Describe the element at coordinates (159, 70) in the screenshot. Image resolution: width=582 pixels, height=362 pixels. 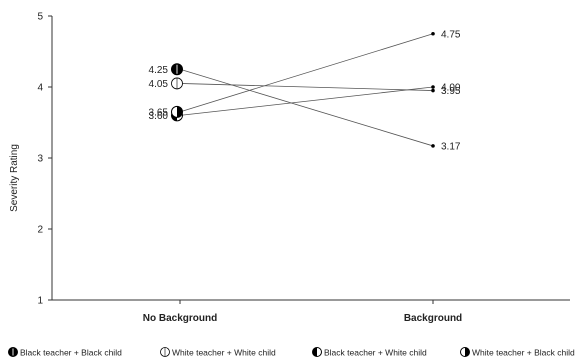
I see `data-label-black-teacher-and-black-child: 4.25` at that location.